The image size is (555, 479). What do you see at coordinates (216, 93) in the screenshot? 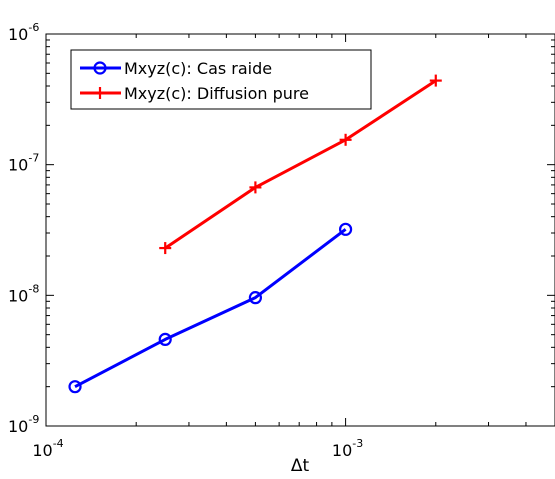
I see `legend-label: Mxyz(c): Diffusion pure` at bounding box center [216, 93].